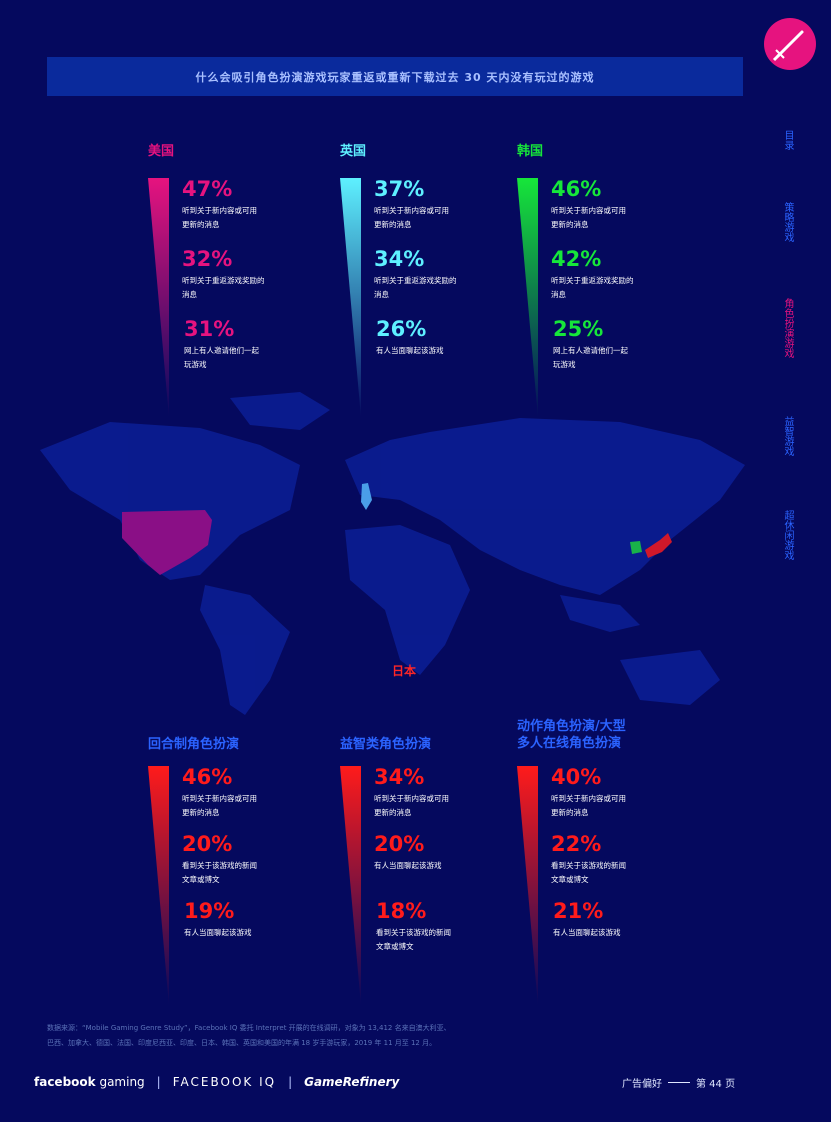 Image resolution: width=831 pixels, height=1122 pixels. I want to click on nav-item-roleplay: 角色扮演游戏, so click(787, 328).